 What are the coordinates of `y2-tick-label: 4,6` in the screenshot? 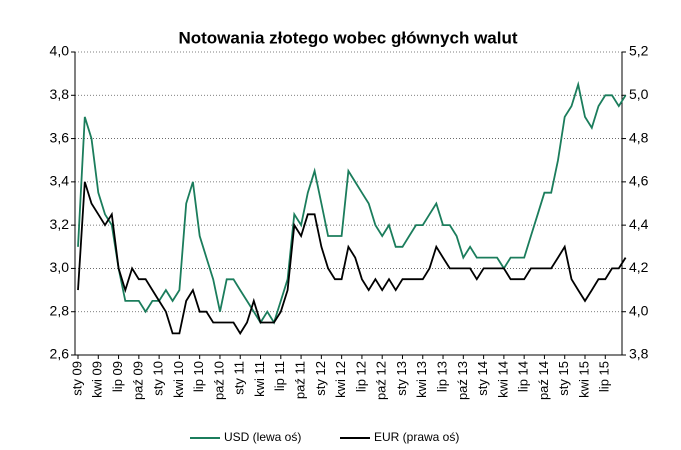 It's located at (639, 181).